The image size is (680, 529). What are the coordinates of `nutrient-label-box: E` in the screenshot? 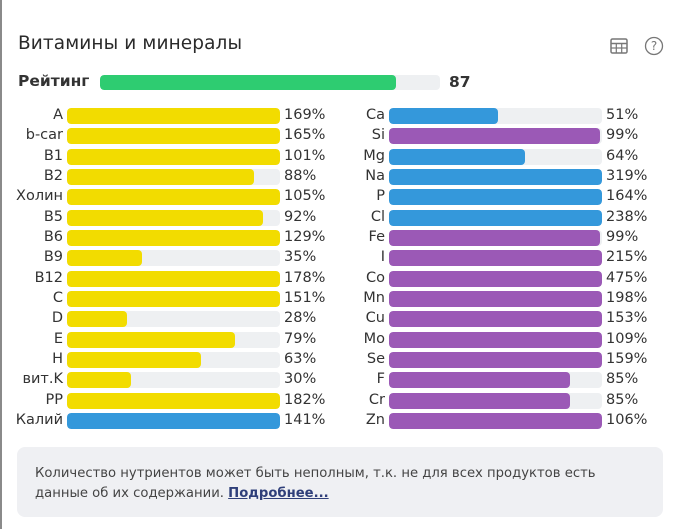 It's located at (31, 340).